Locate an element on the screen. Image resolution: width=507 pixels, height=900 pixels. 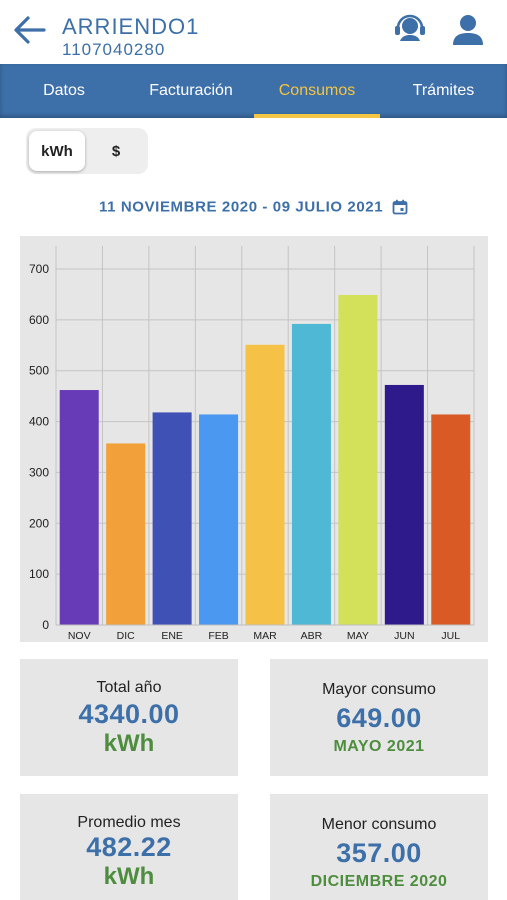
total-year-unit: kWh is located at coordinates (129, 743).